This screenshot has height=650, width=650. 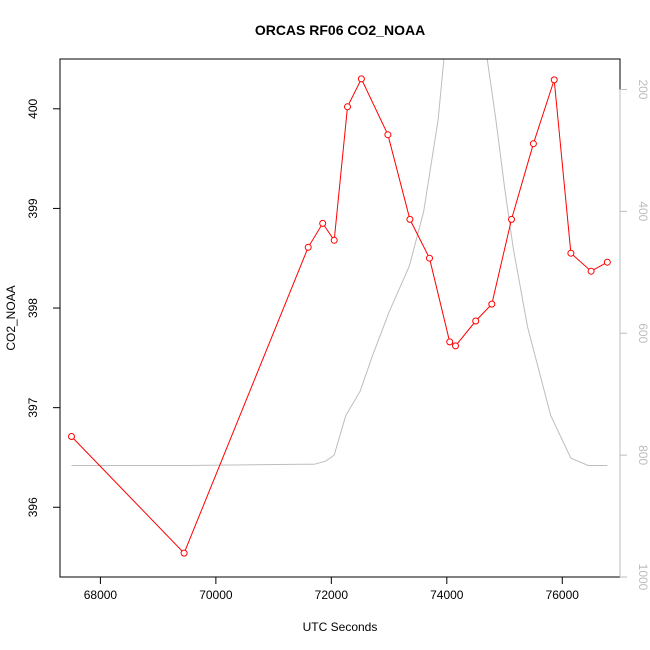 What do you see at coordinates (643, 455) in the screenshot?
I see `y2-tick-label: 800` at bounding box center [643, 455].